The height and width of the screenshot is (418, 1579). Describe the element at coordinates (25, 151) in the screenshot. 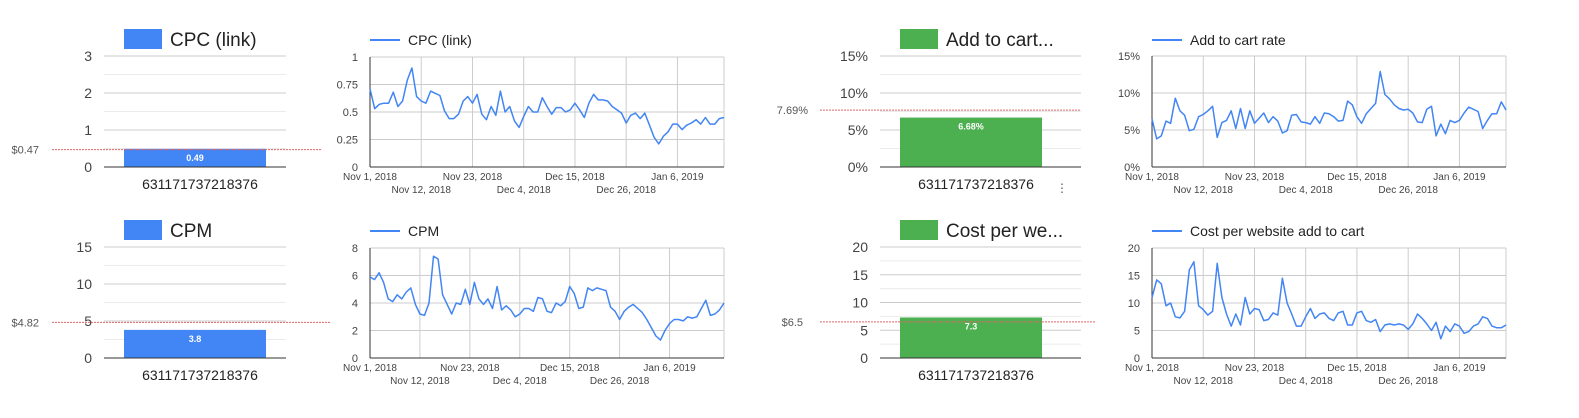

I see `reference-line-label: $0.47` at that location.